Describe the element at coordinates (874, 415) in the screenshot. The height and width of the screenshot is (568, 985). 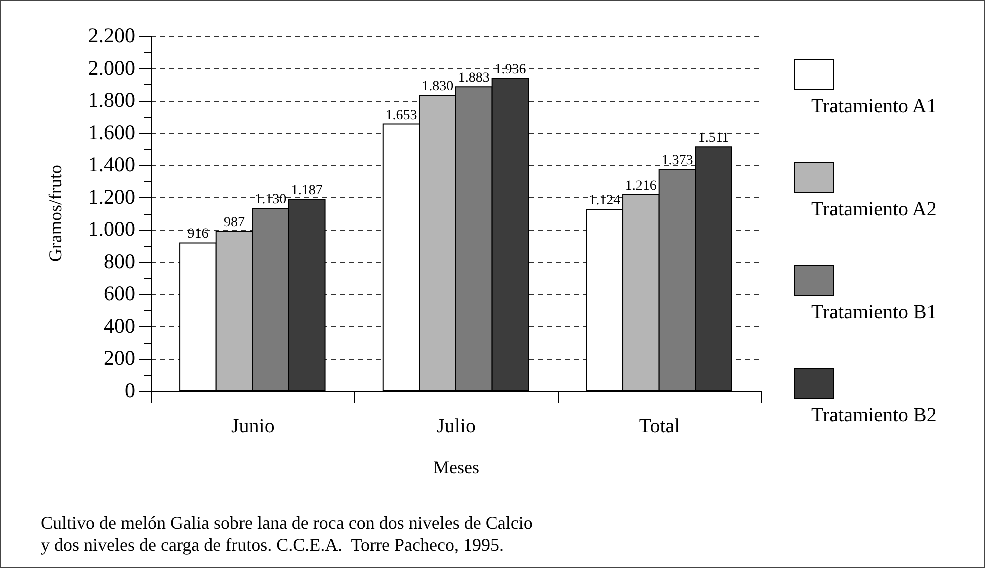
I see `legend-label: Tratamiento B2` at that location.